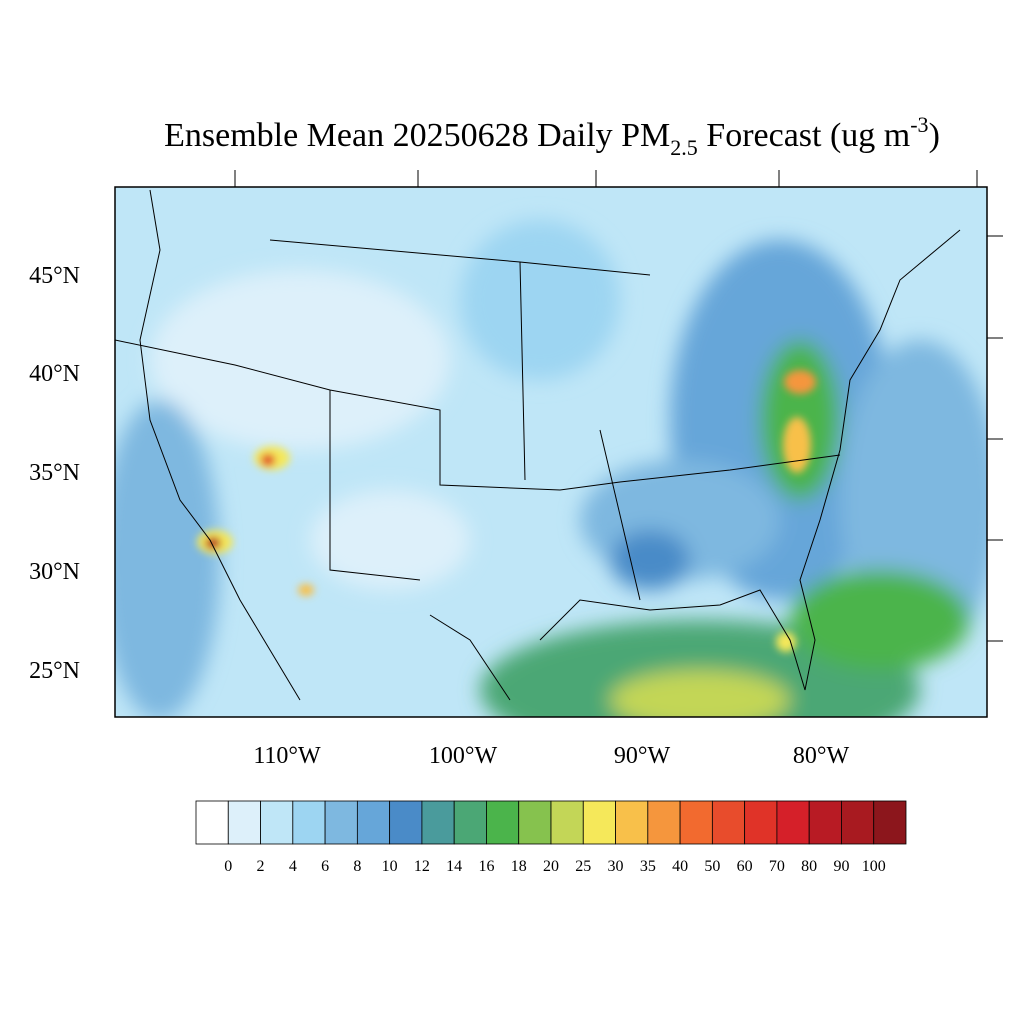 The image size is (1024, 1029). I want to click on title-superscript: -3, so click(919, 124).